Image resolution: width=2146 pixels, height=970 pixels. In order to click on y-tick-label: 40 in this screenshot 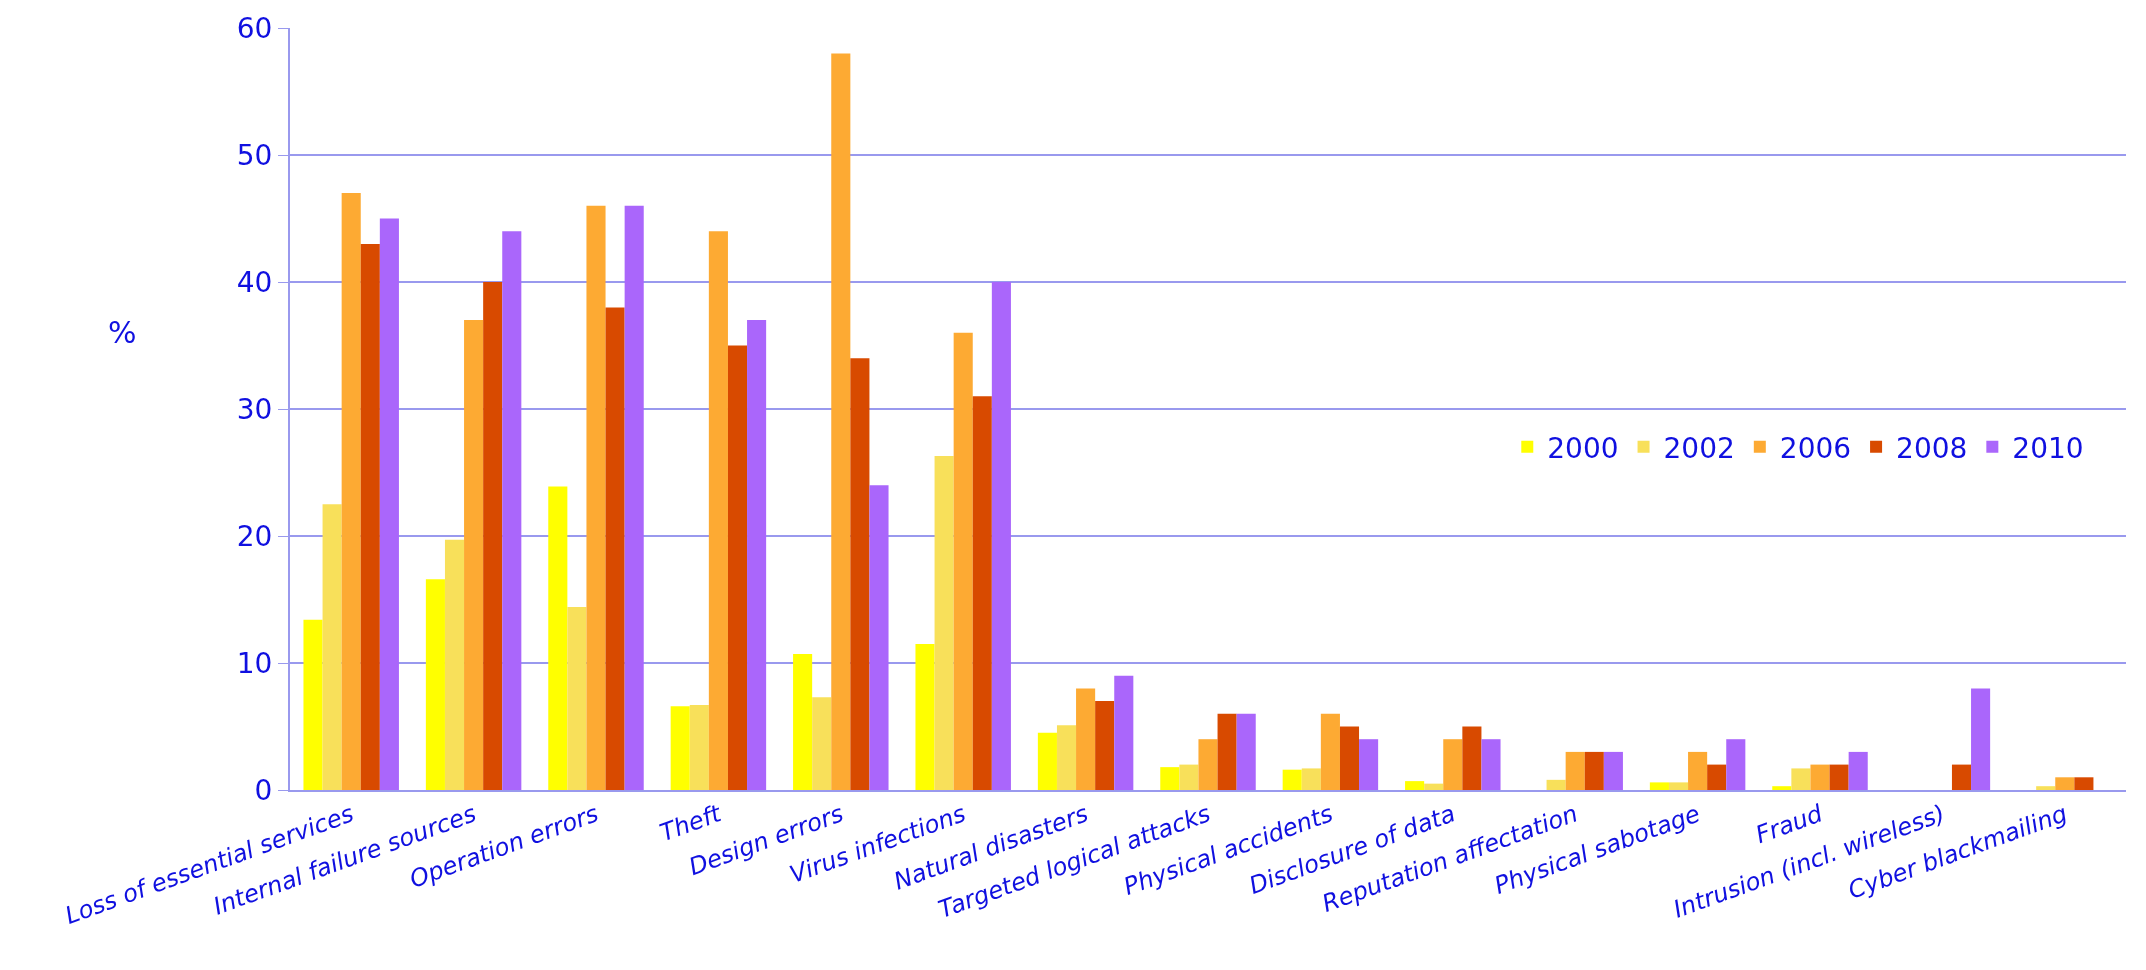, I will do `click(254, 282)`.